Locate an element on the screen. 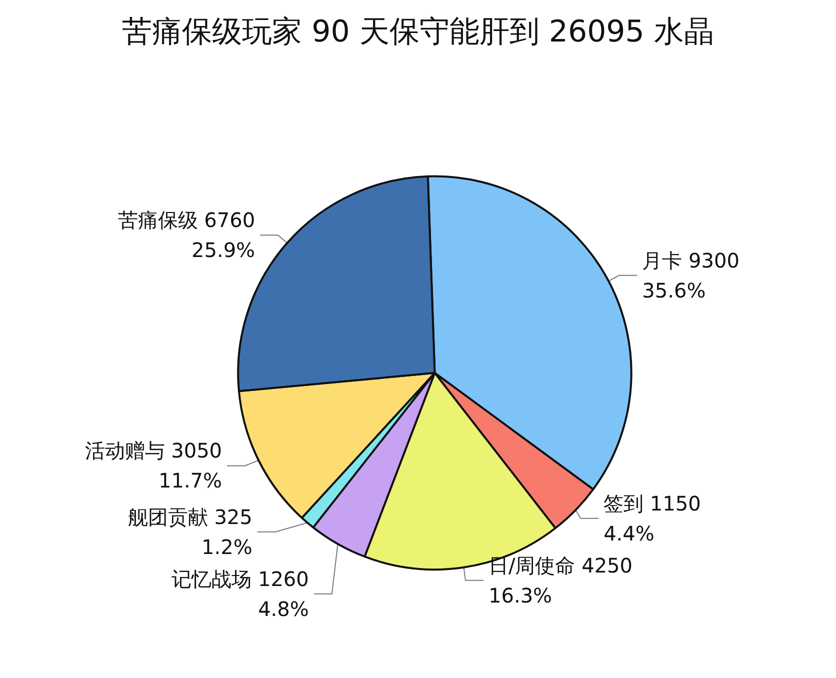  slice-label: 月卡 9300 is located at coordinates (691, 260).